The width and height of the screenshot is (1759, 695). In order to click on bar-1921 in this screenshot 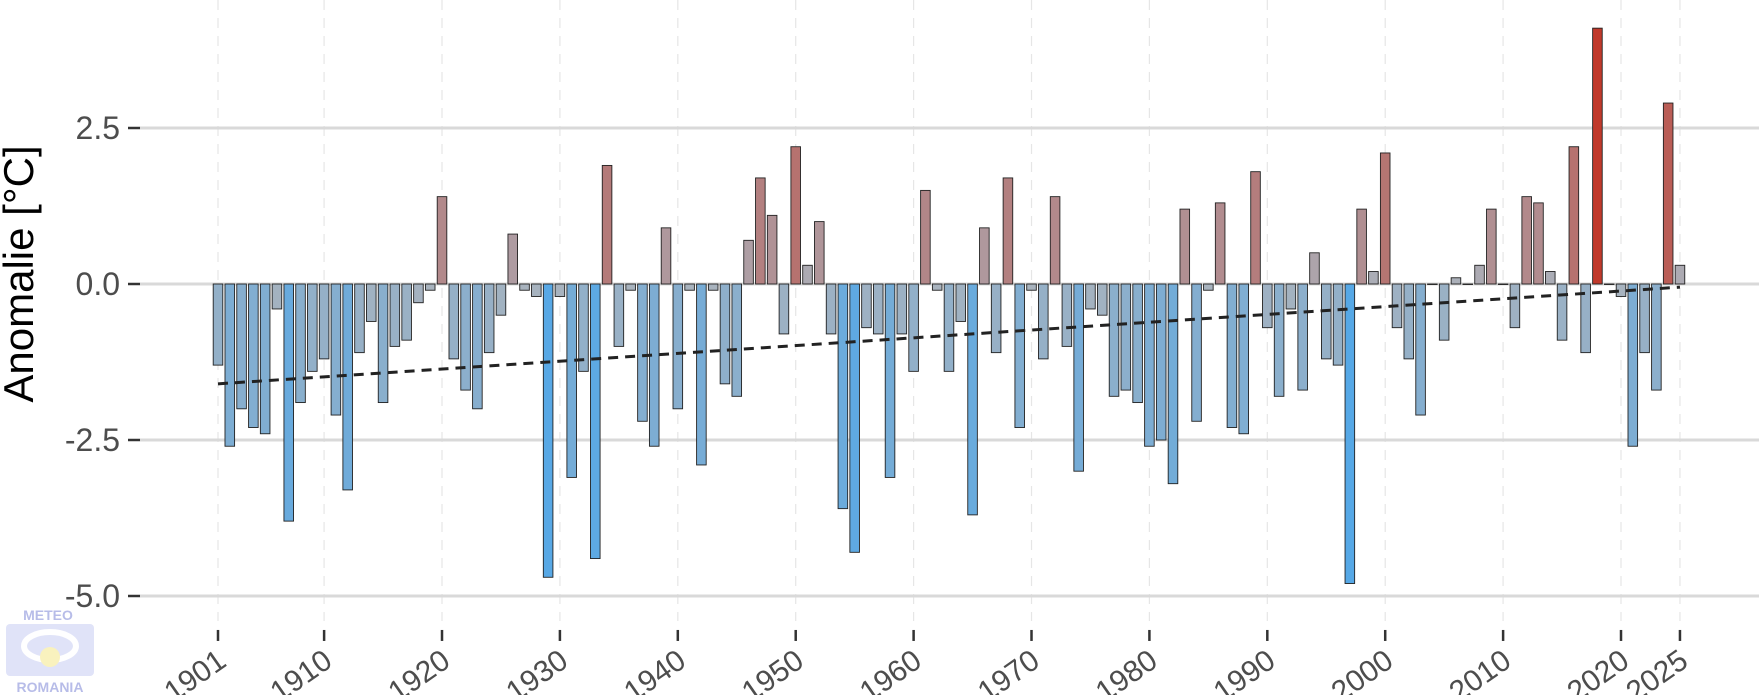, I will do `click(454, 321)`.